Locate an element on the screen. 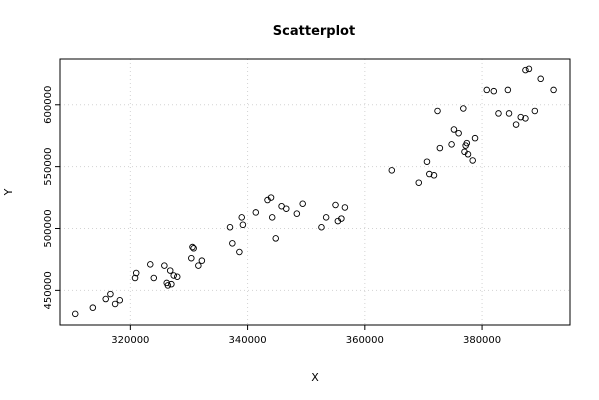 The width and height of the screenshot is (599, 400). y-tick-label: 500000 is located at coordinates (48, 228).